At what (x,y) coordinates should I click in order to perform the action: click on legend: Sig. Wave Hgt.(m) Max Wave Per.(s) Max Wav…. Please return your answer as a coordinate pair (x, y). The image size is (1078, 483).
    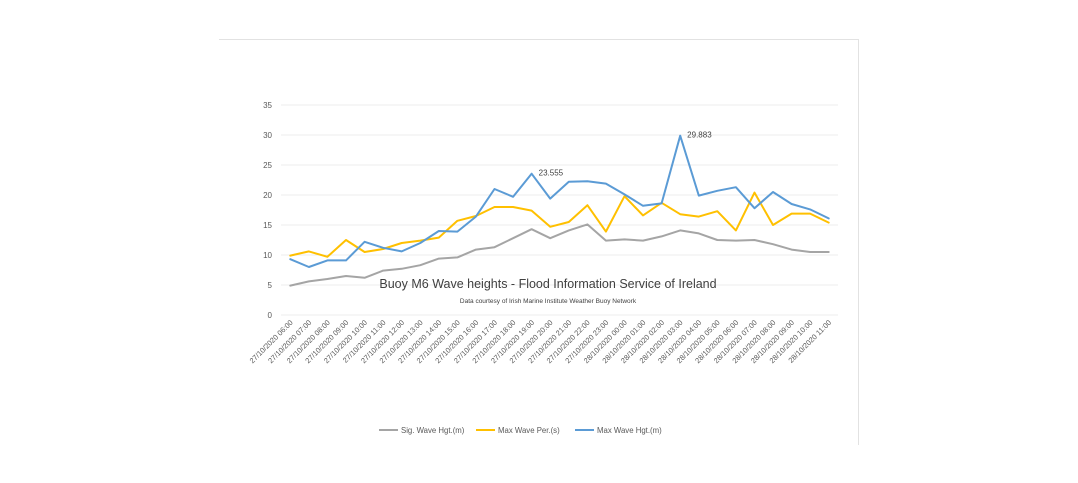
    Looking at the image, I should click on (520, 430).